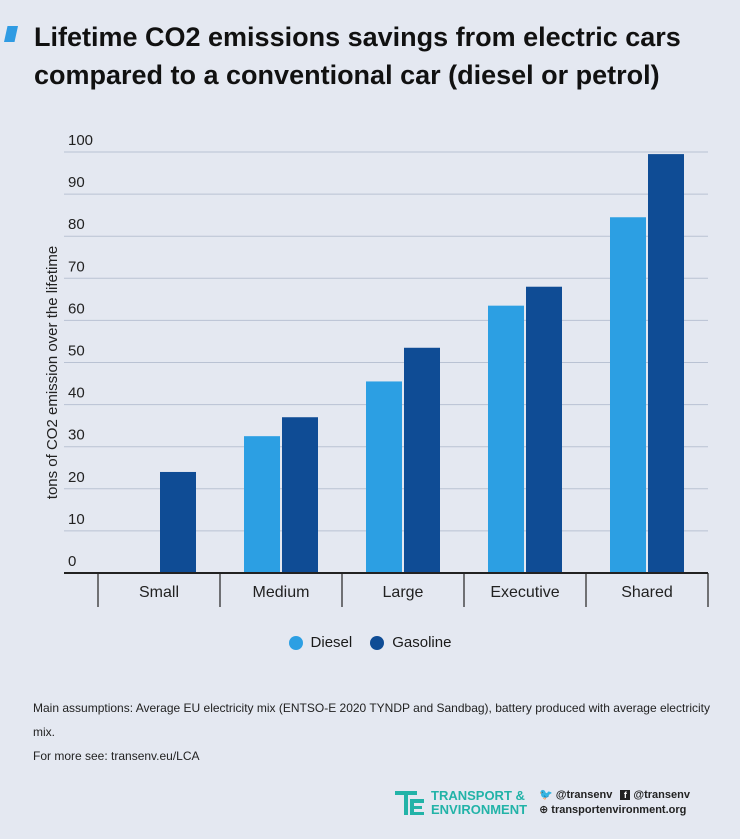 The height and width of the screenshot is (839, 740). I want to click on twitter-handle: 🐦 @transenv, so click(576, 795).